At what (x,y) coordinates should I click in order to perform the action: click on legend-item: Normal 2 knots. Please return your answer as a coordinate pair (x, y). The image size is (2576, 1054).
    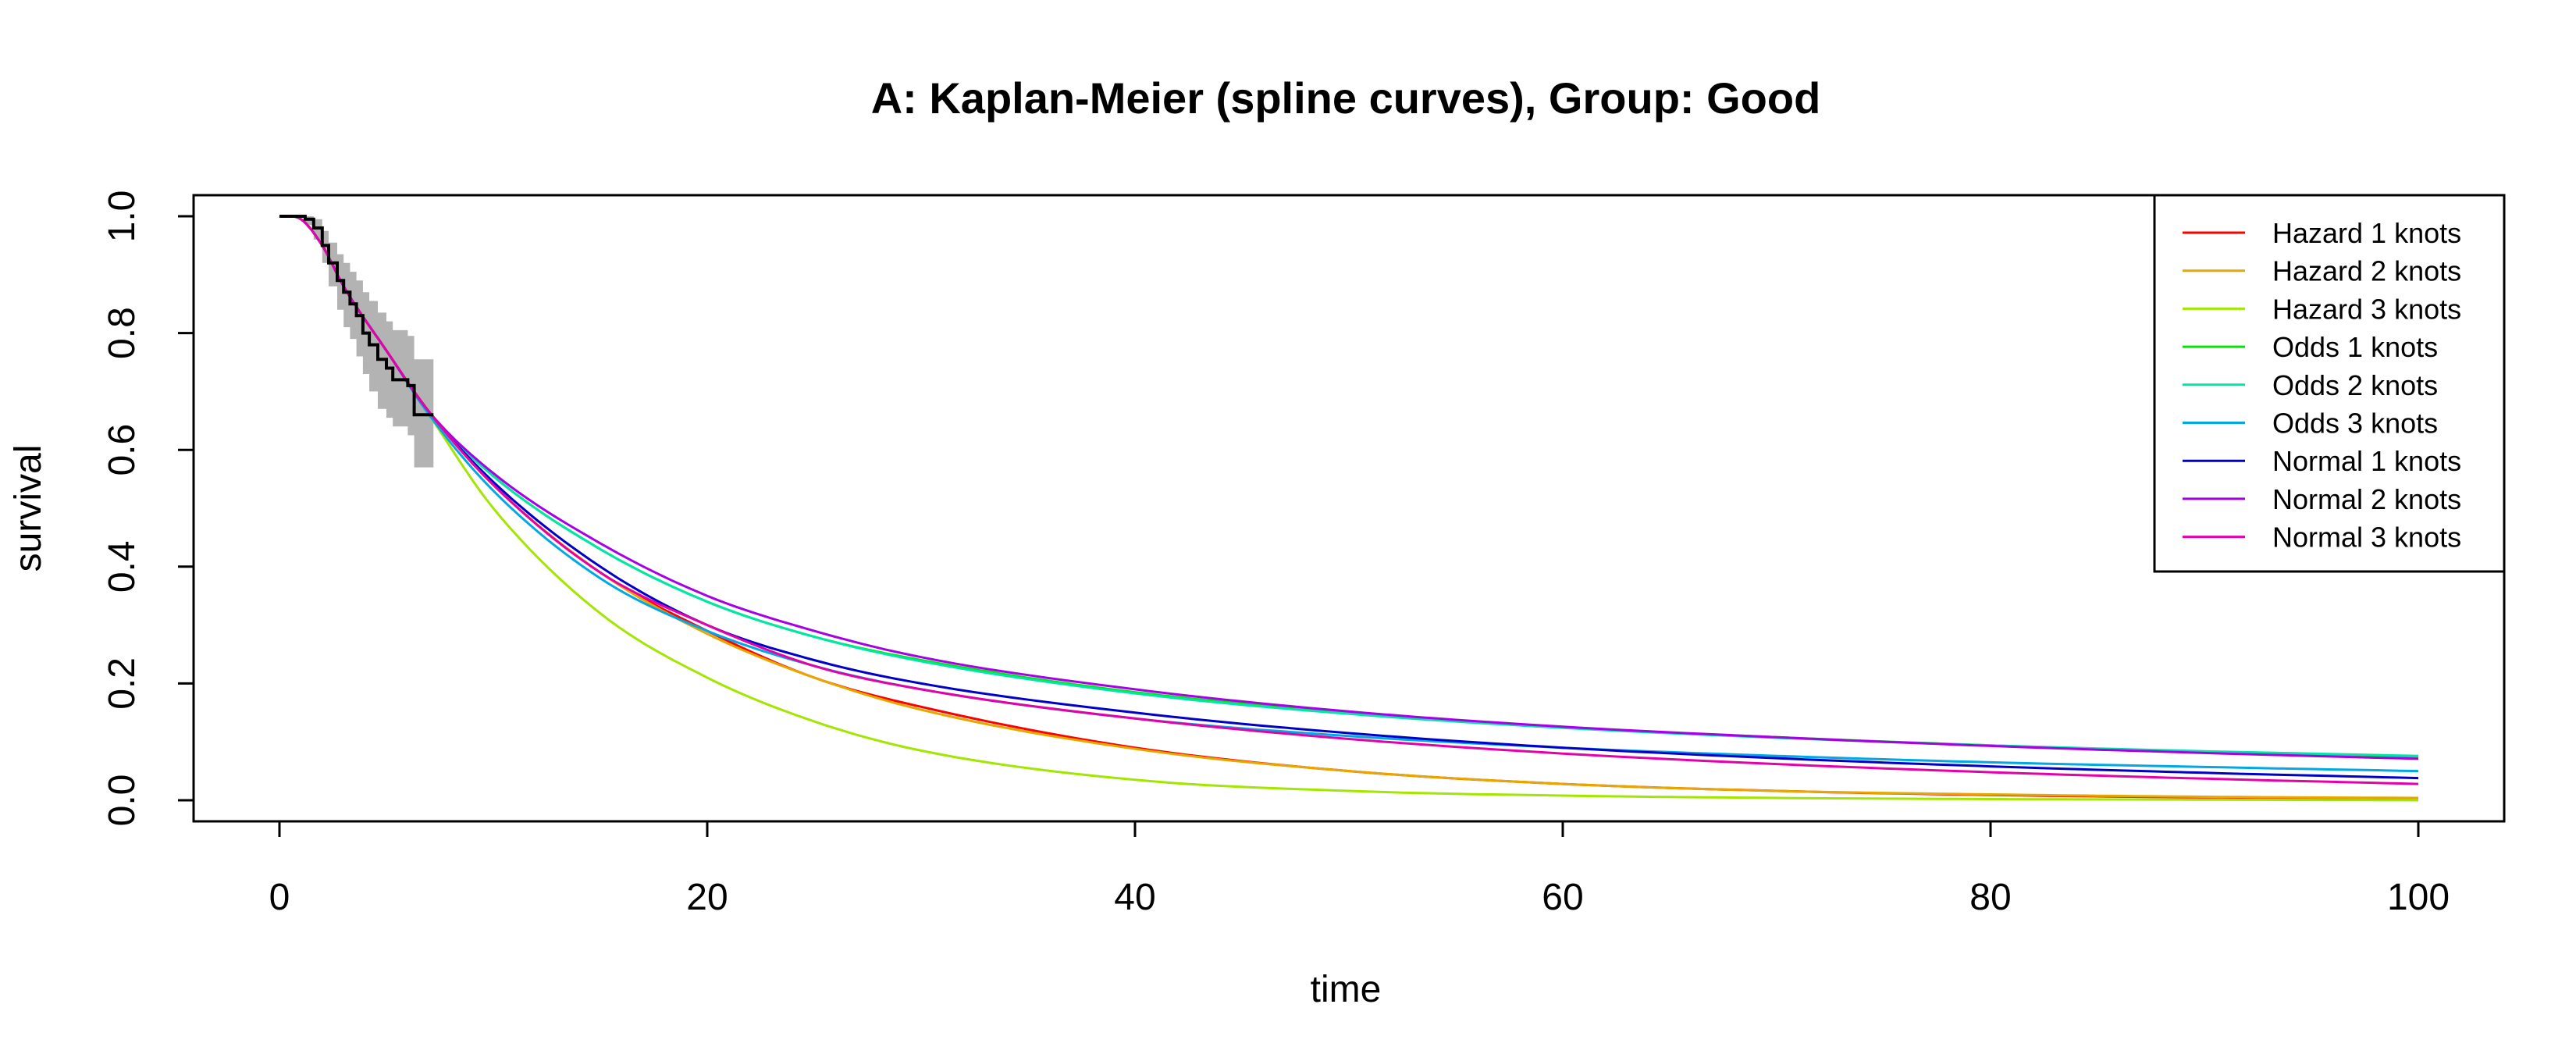
    Looking at the image, I should click on (2322, 499).